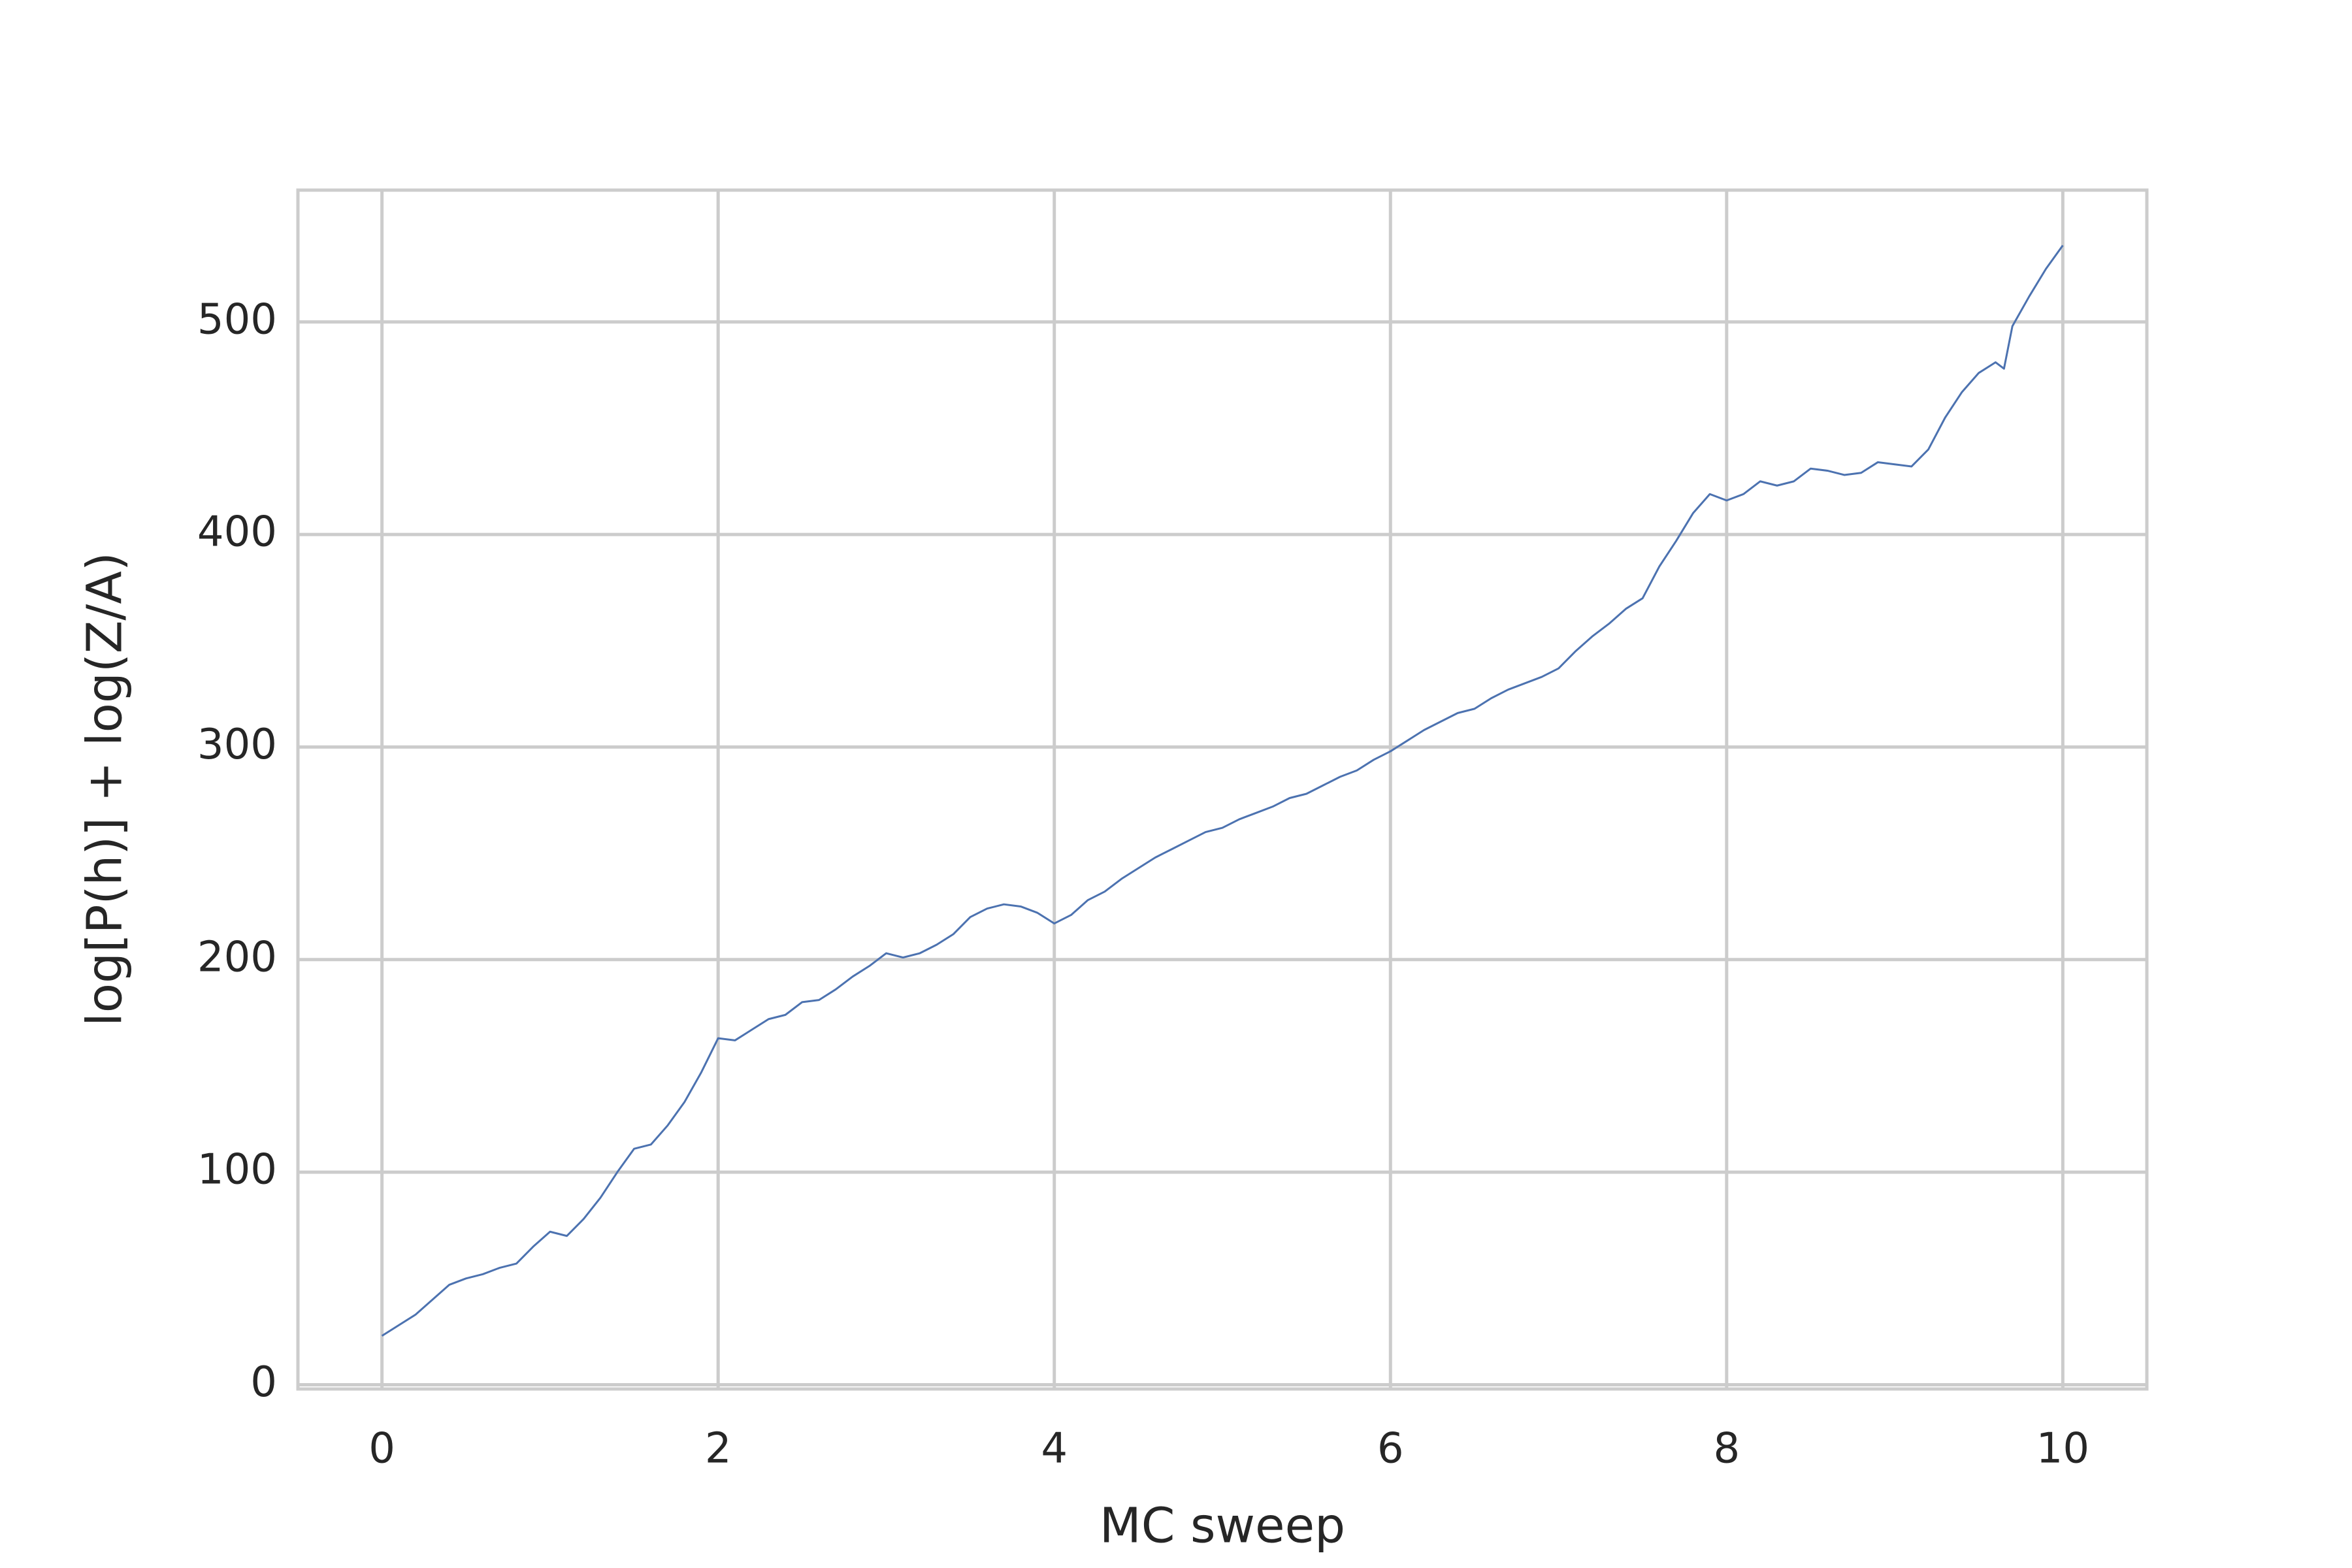 This screenshot has height=1568, width=2352. Describe the element at coordinates (381, 1449) in the screenshot. I see `x-tick-label: 0` at that location.